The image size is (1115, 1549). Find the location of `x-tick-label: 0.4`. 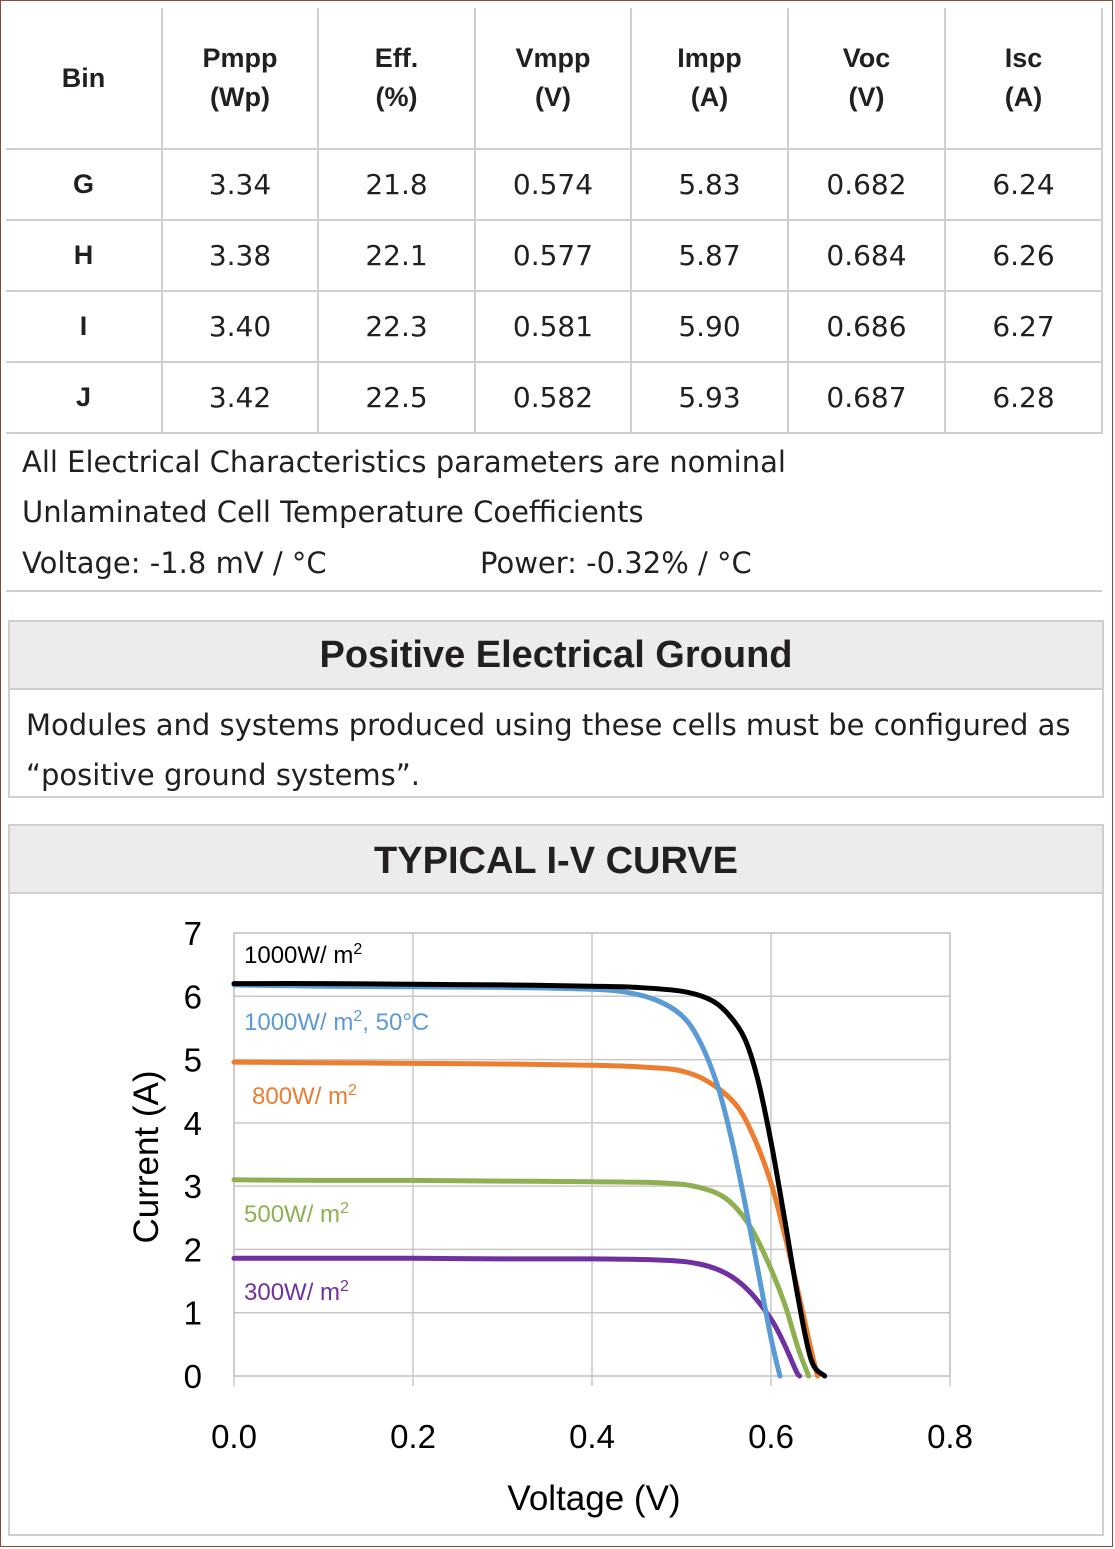

x-tick-label: 0.4 is located at coordinates (592, 1436).